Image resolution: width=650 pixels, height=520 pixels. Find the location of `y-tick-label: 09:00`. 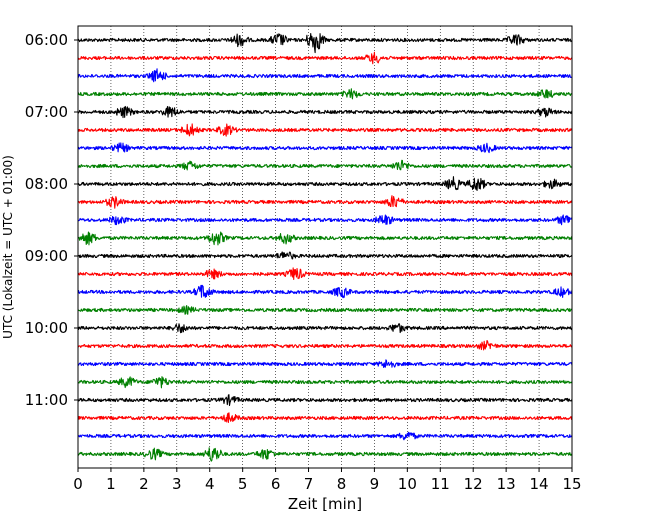

y-tick-label: 09:00 is located at coordinates (46, 256).